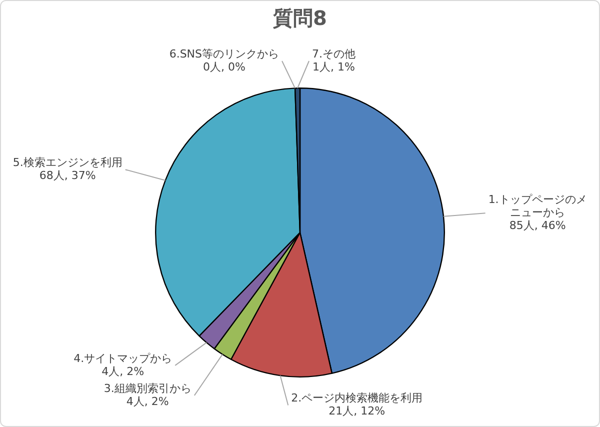 The height and width of the screenshot is (427, 600). I want to click on chart-title: 質問8, so click(299, 18).